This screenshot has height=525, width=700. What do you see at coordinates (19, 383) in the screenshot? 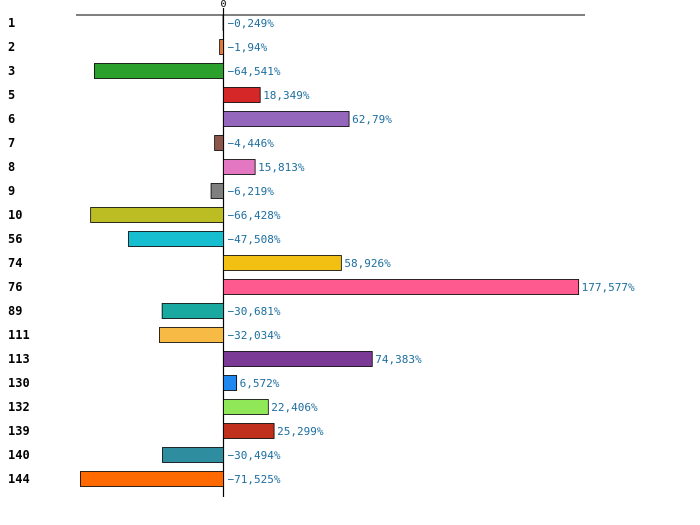
I see `category-label: 130` at bounding box center [19, 383].